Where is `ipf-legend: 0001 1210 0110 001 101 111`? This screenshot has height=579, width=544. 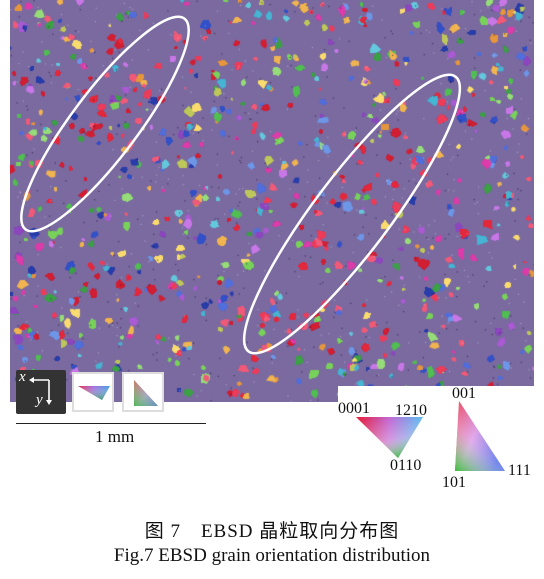
ipf-legend: 0001 1210 0110 001 101 111 is located at coordinates (438, 441).